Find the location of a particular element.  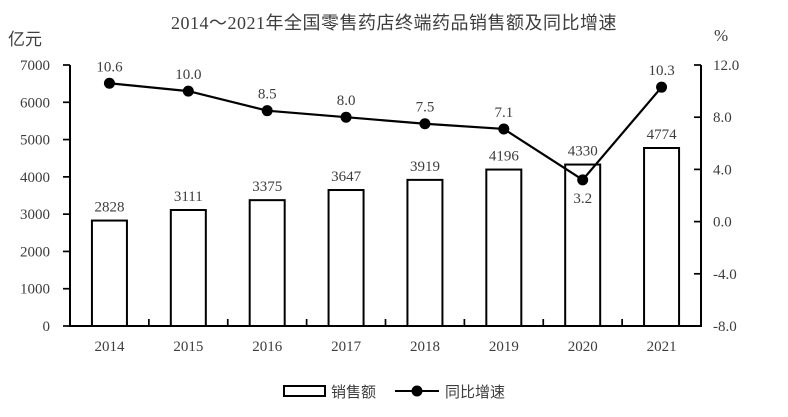

right-axis-unit-label: % is located at coordinates (721, 35).